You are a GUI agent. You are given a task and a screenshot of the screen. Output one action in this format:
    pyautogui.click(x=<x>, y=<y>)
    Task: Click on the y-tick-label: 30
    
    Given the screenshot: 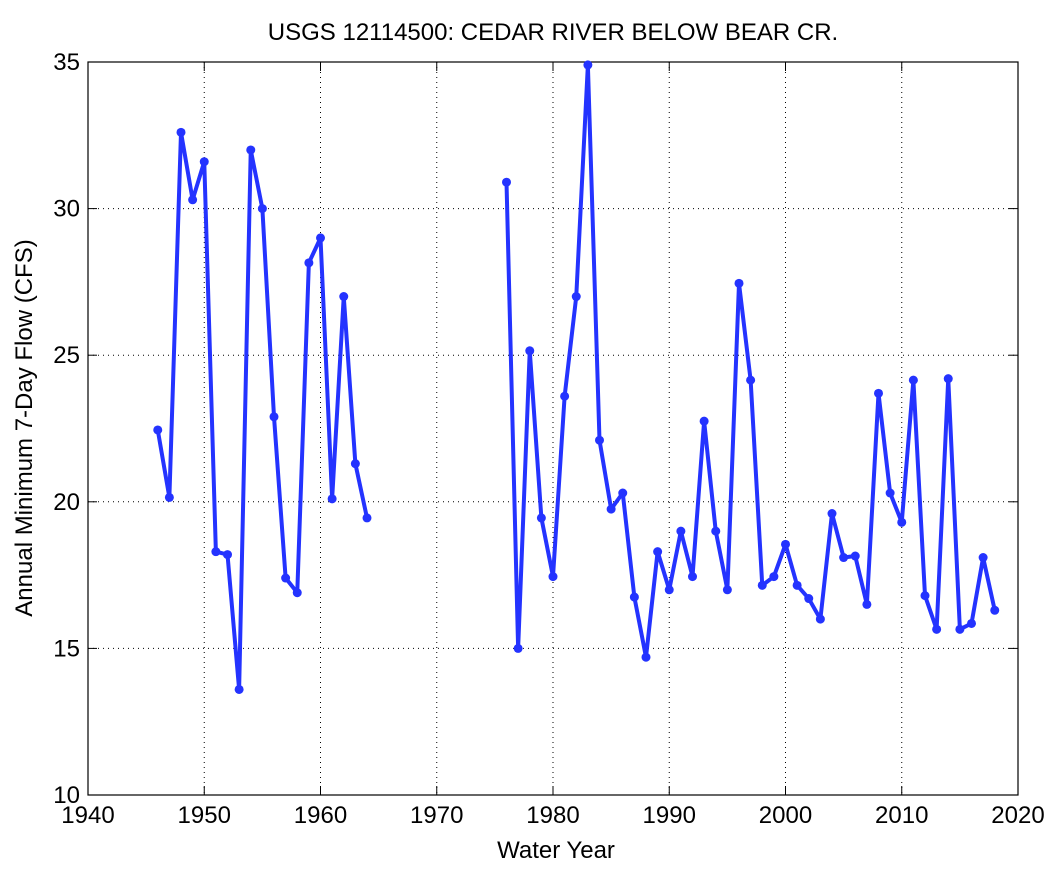 What is the action you would take?
    pyautogui.click(x=66, y=209)
    